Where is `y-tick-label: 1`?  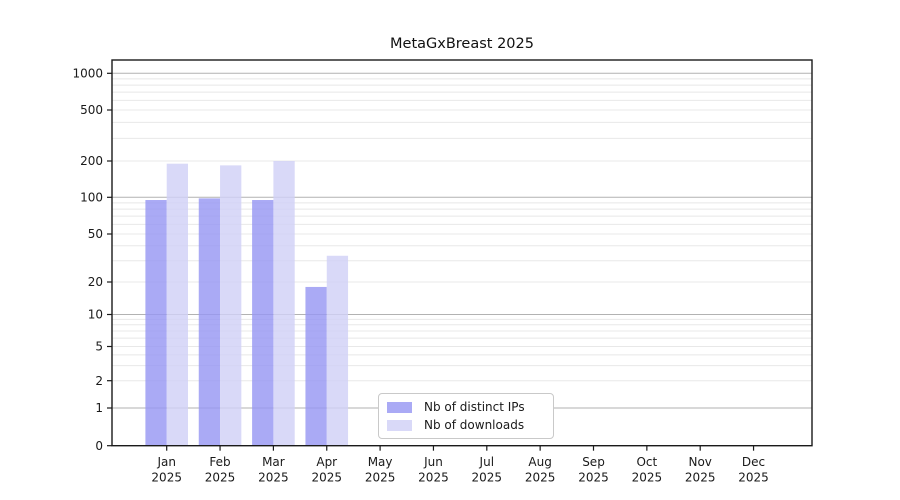 y-tick-label: 1 is located at coordinates (99, 408).